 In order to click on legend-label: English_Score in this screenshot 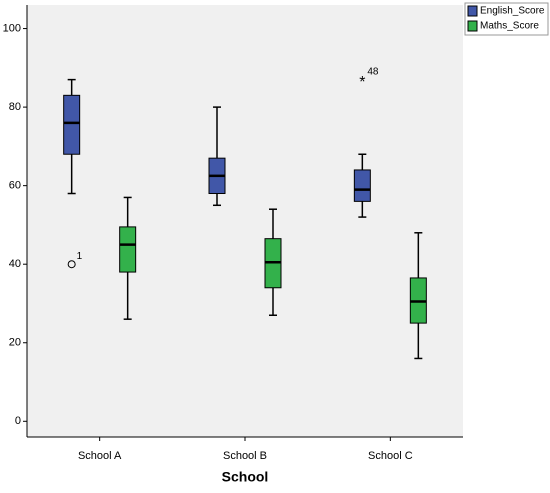, I will do `click(512, 11)`.